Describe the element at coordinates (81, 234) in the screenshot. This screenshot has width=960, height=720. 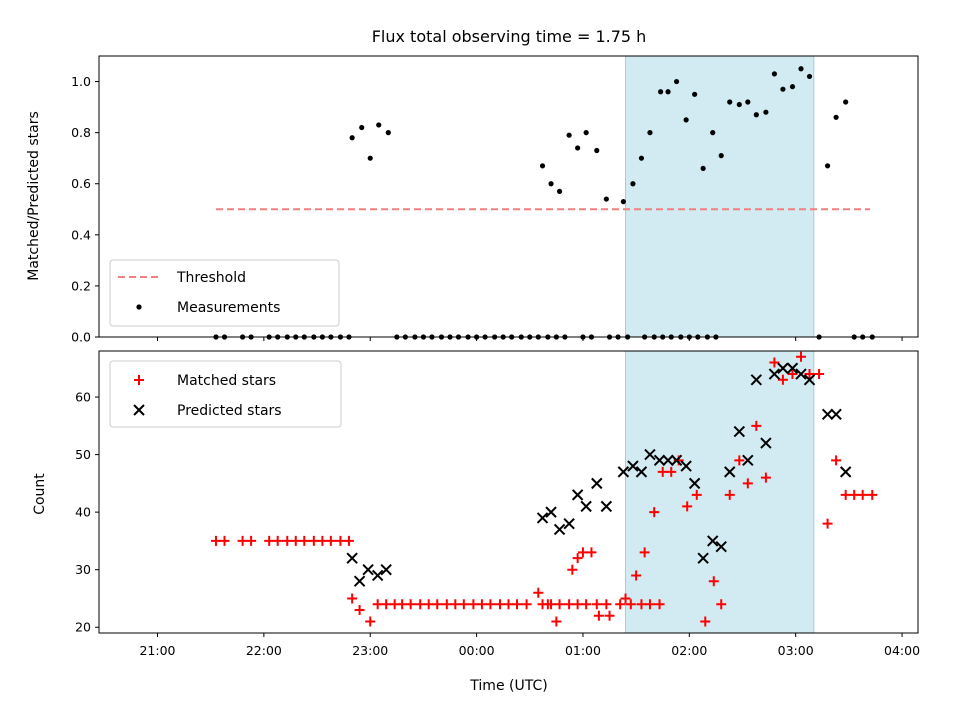
I see `y-tick-label: 0.4` at that location.